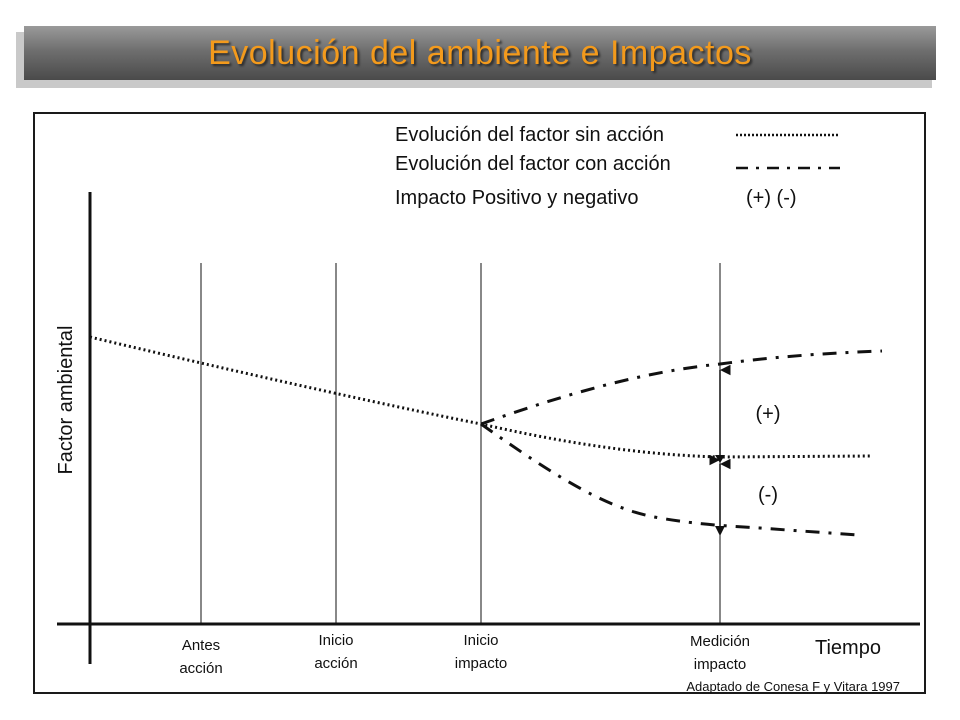  I want to click on curve-sin-accion, so click(481, 397).